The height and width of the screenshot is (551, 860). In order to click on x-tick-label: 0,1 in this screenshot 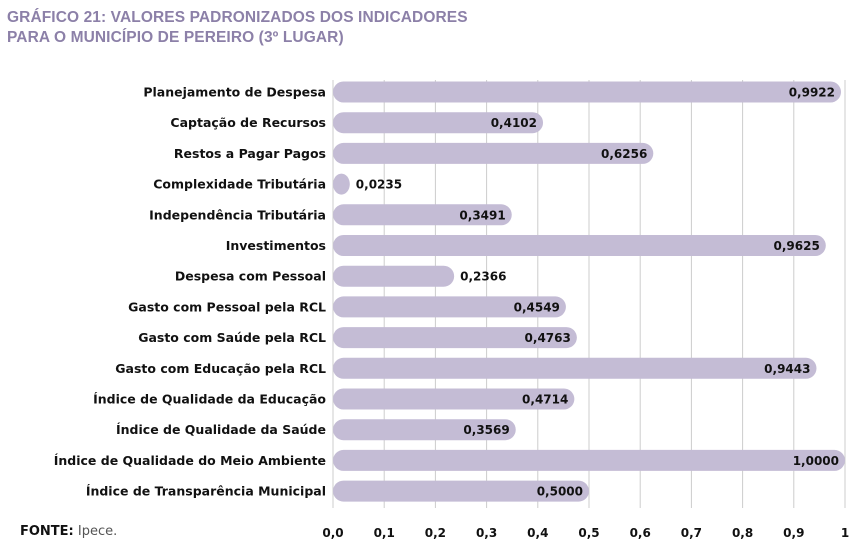, I will do `click(384, 533)`.